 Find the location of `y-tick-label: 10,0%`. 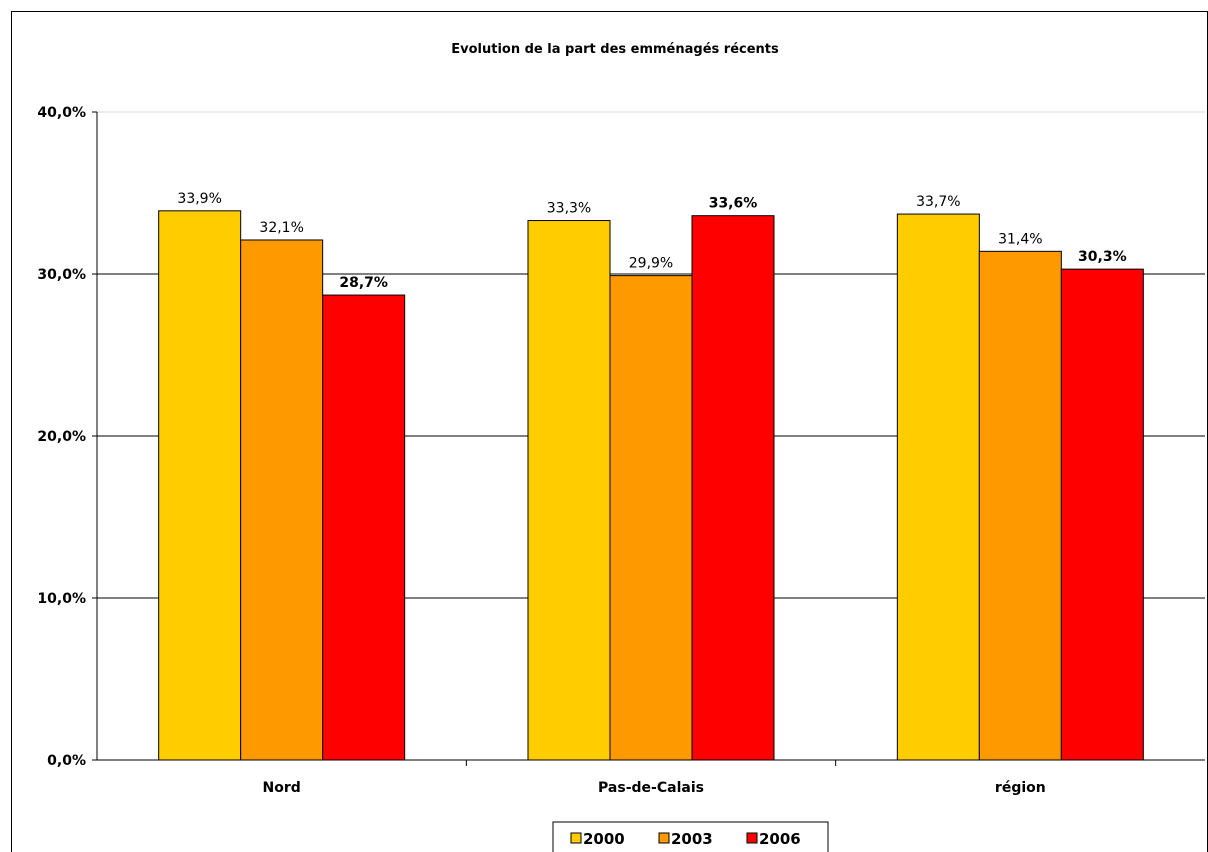

y-tick-label: 10,0% is located at coordinates (61, 599).